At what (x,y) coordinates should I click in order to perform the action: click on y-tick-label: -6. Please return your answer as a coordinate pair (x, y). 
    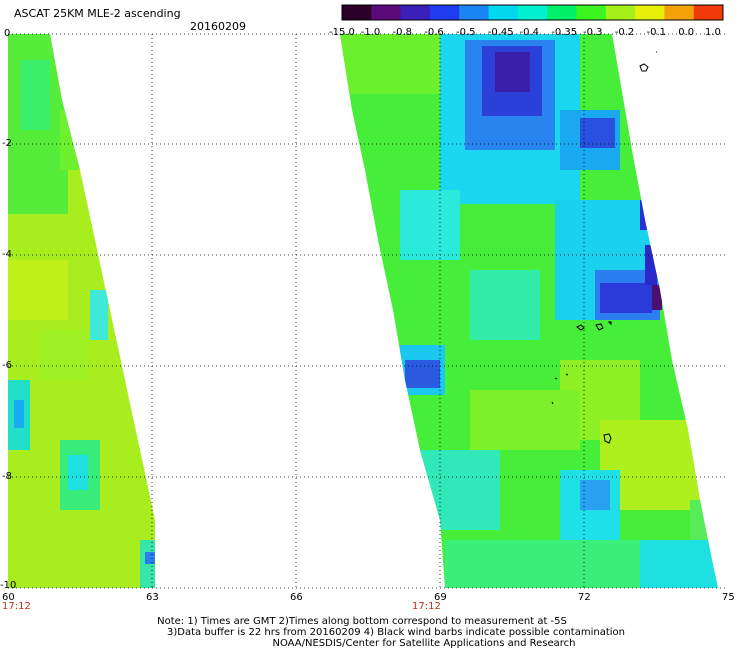
    Looking at the image, I should click on (7, 365).